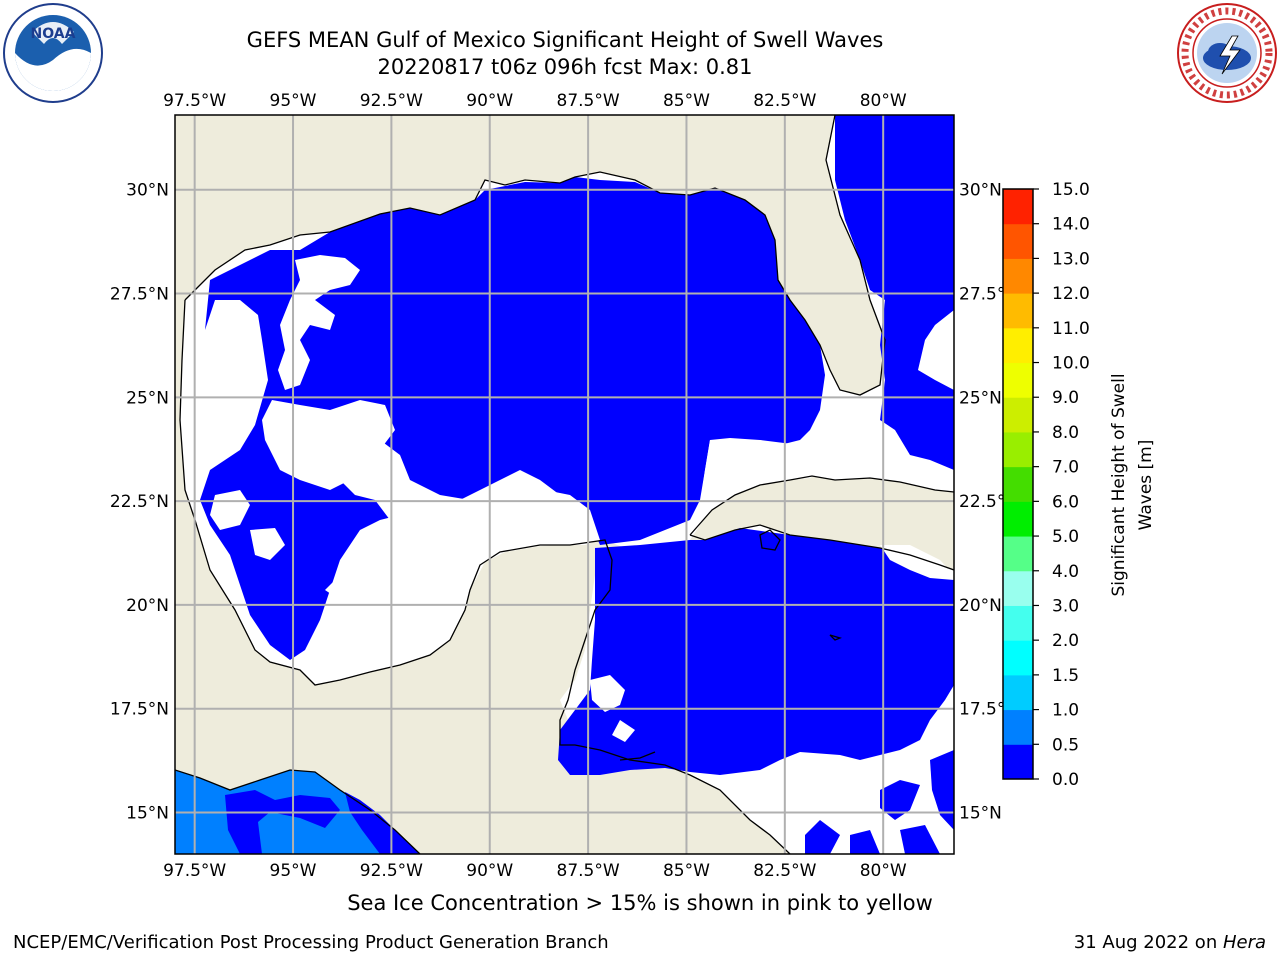  Describe the element at coordinates (980, 398) in the screenshot. I see `lat-label-right: 25°N` at that location.